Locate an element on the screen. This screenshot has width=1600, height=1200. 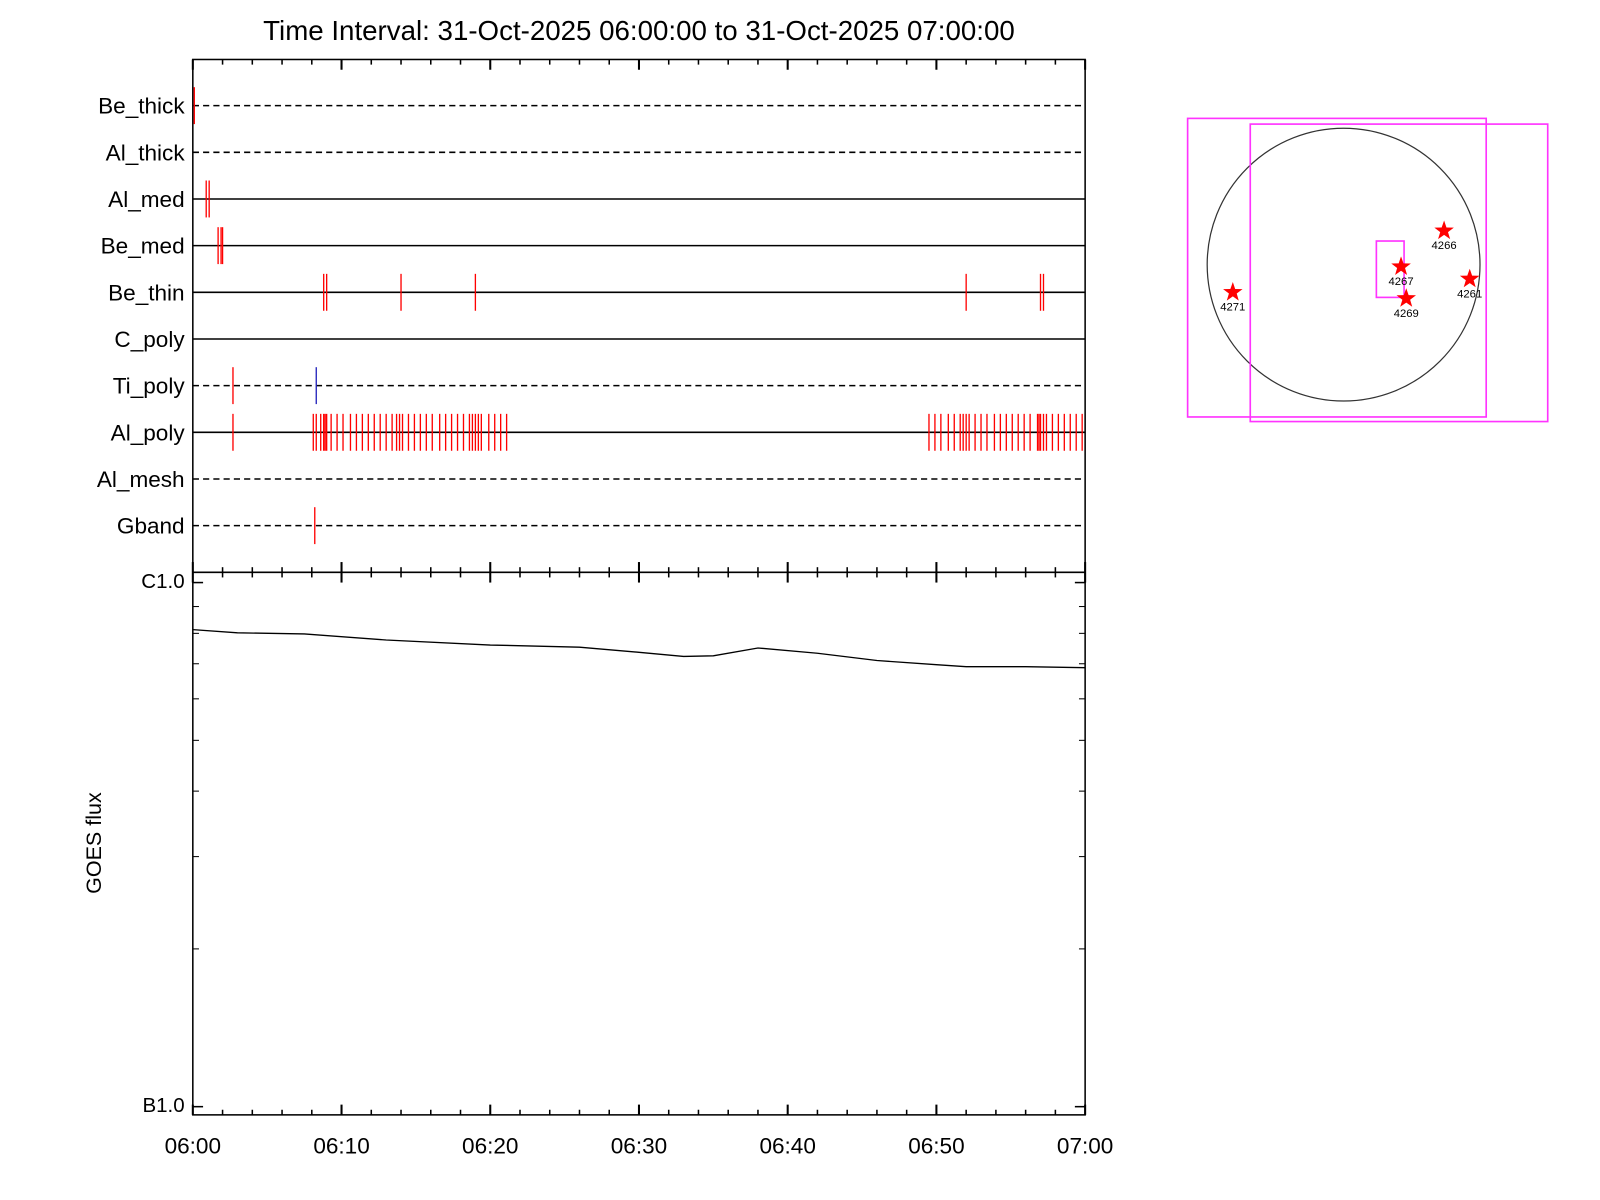
row-label: Be_thick is located at coordinates (141, 106).